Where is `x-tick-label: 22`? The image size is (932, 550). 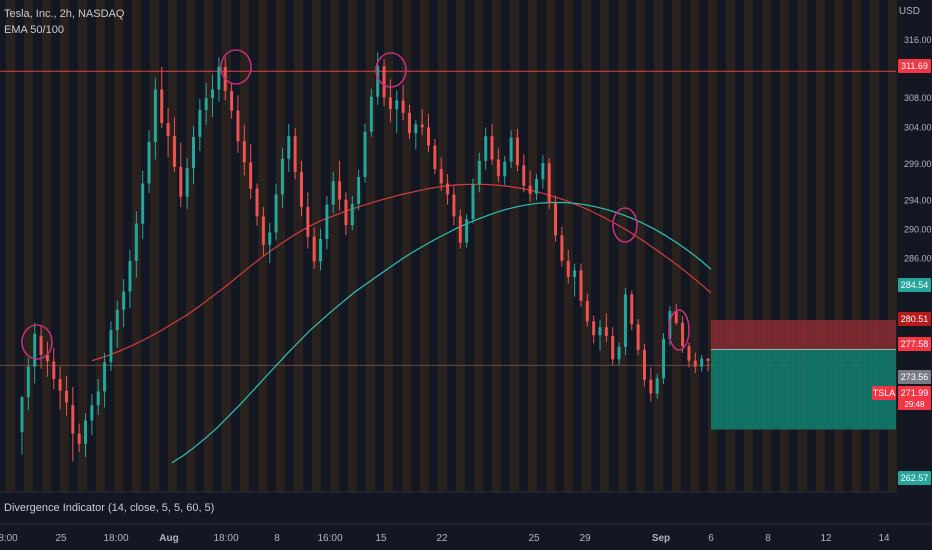
x-tick-label: 22 is located at coordinates (442, 538).